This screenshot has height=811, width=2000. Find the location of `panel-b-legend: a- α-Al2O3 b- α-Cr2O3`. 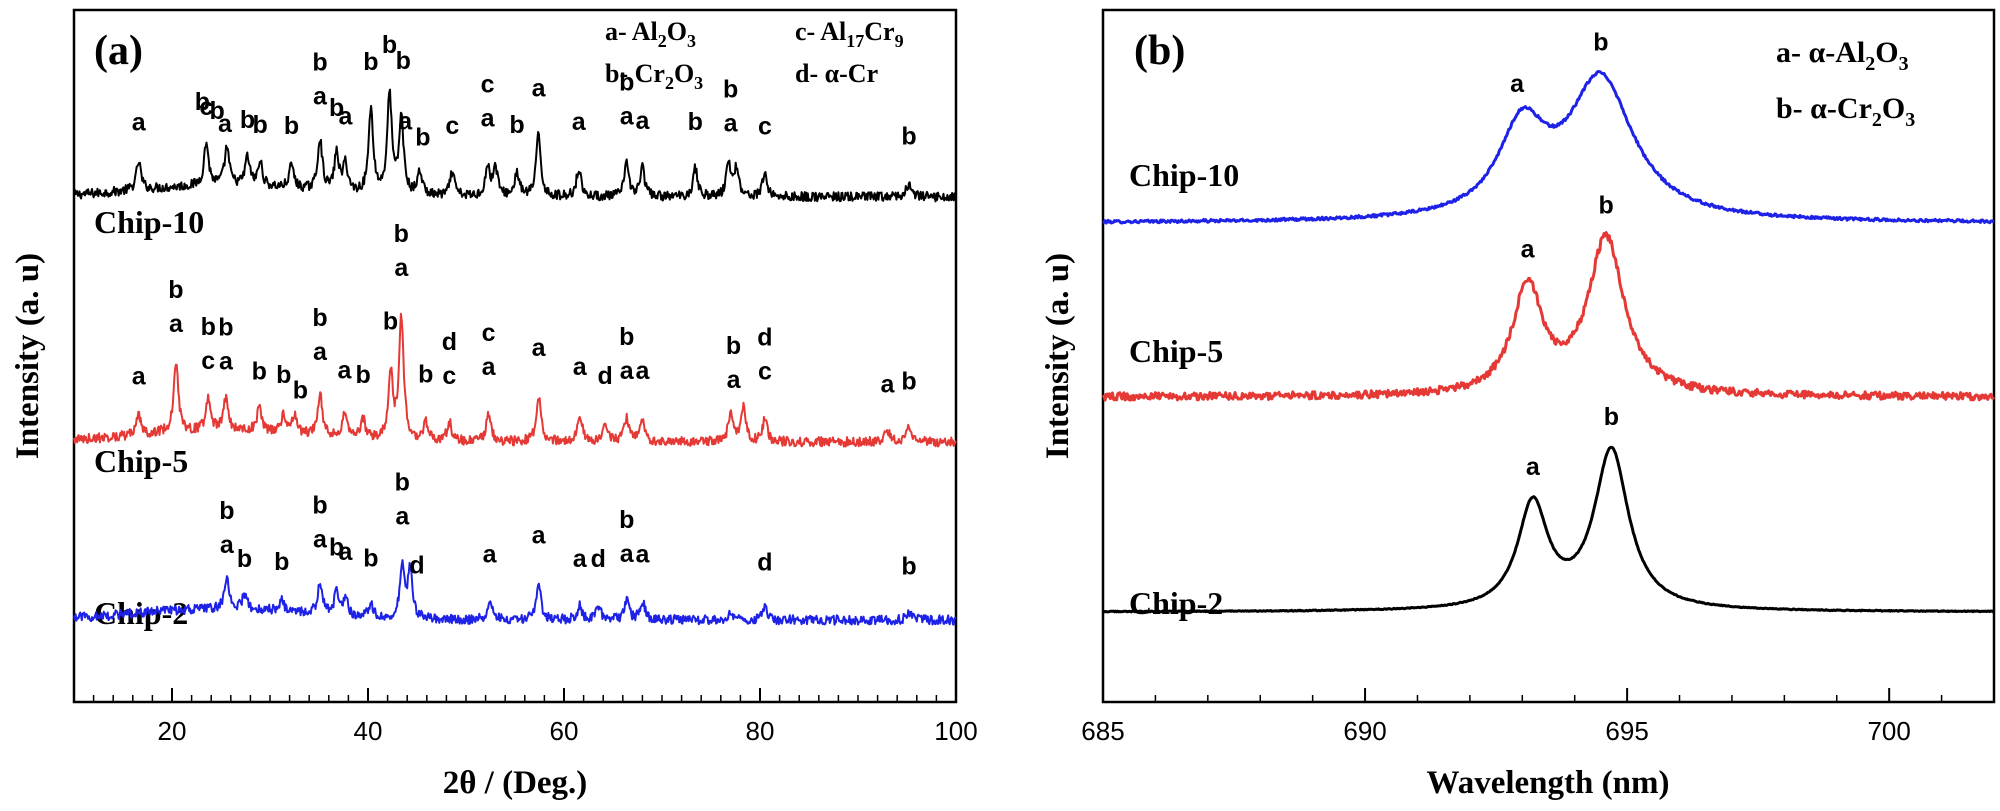

panel-b-legend: a- α-Al2O3 b- α-Cr2O3 is located at coordinates (1845, 83).